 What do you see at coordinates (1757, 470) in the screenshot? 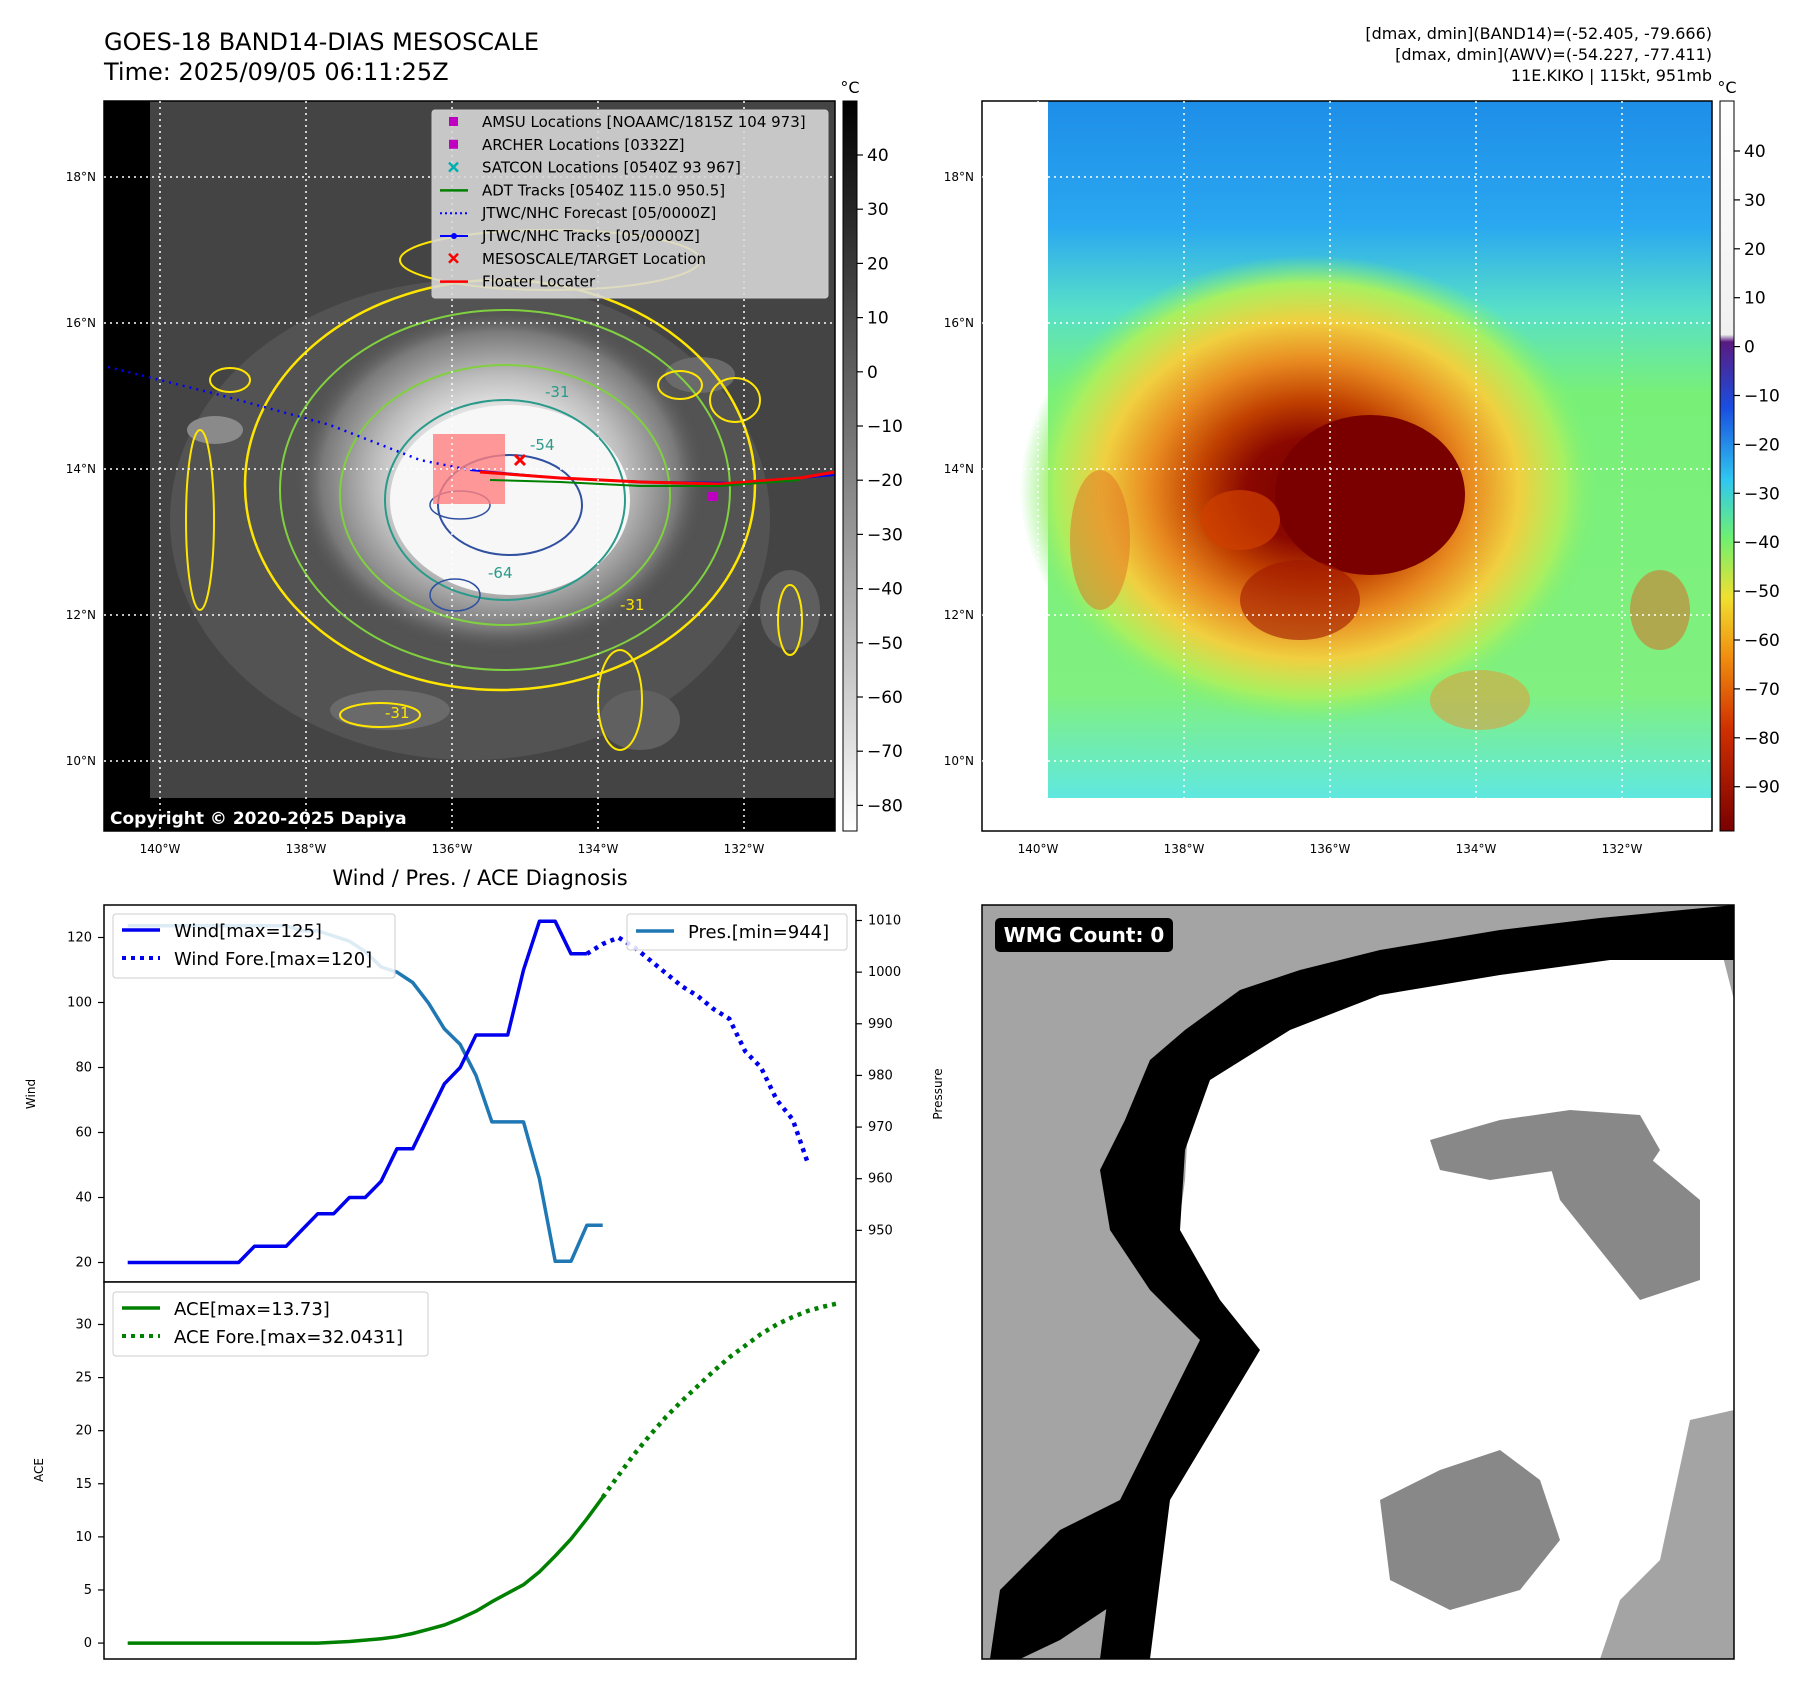
I see `awv-colorbar-ticks: 40 30 20 10 0 −10 −20 −30 −40 −50 −60 −70 −80 −90` at bounding box center [1757, 470].